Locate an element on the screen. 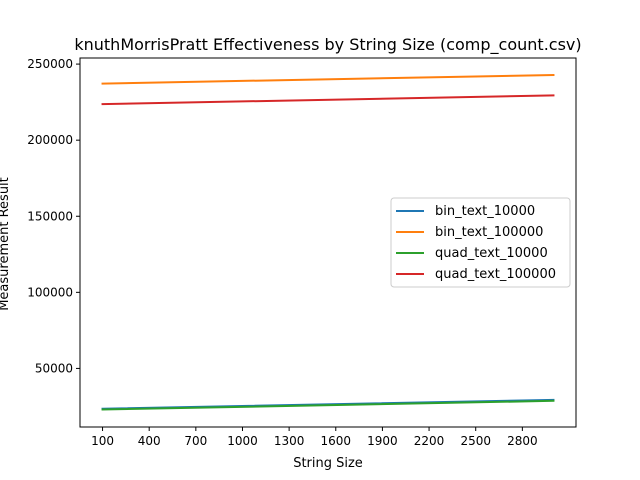 This screenshot has height=480, width=640. legend-label: bin_text_100000 is located at coordinates (489, 232).